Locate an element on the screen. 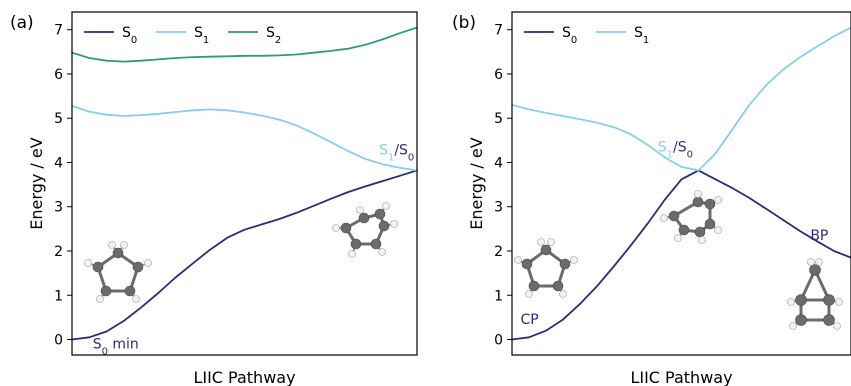 This screenshot has width=851, height=386. molecule-cyclopentadiene-b is located at coordinates (546, 268).